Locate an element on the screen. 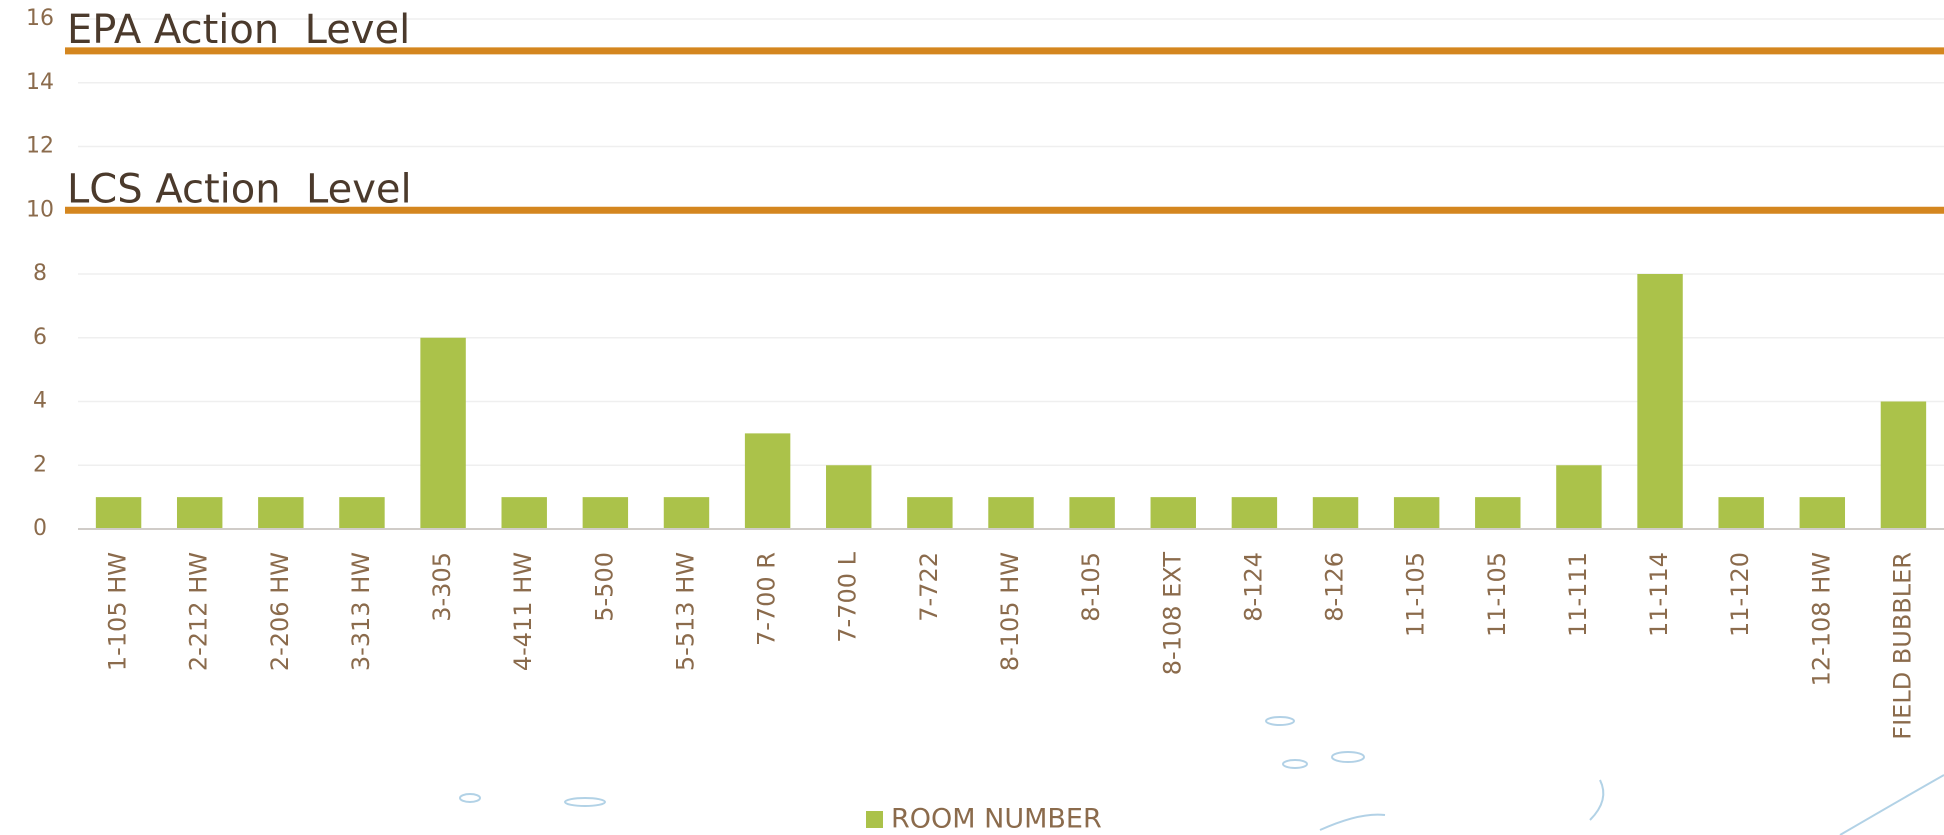 Image resolution: width=1944 pixels, height=835 pixels. y-tick-label: 0 is located at coordinates (40, 528).